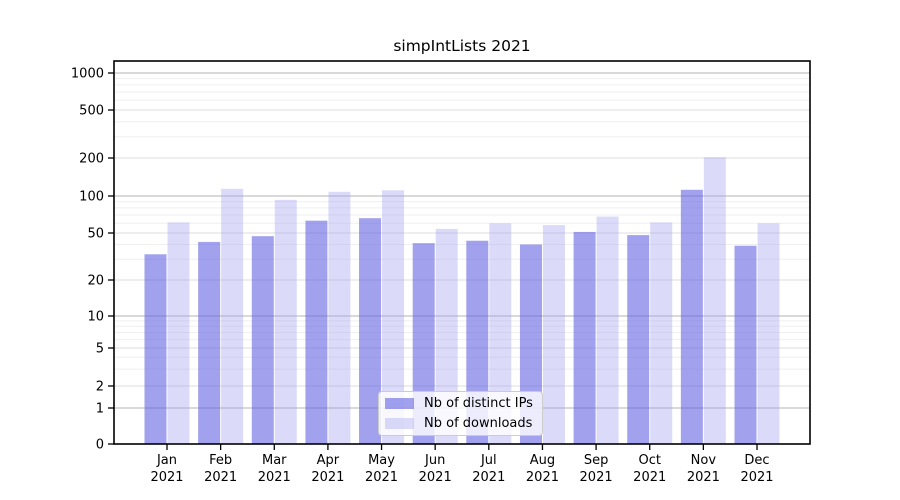  Describe the element at coordinates (285, 321) in the screenshot. I see `bar-downloads-Mar` at that location.